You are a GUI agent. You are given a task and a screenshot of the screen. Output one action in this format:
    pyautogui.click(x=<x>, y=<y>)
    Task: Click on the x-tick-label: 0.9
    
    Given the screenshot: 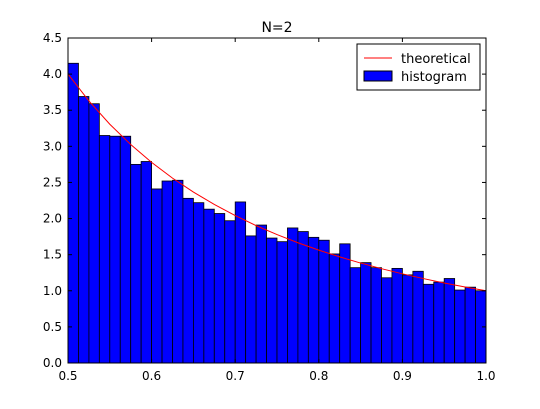 What is the action you would take?
    pyautogui.click(x=402, y=376)
    